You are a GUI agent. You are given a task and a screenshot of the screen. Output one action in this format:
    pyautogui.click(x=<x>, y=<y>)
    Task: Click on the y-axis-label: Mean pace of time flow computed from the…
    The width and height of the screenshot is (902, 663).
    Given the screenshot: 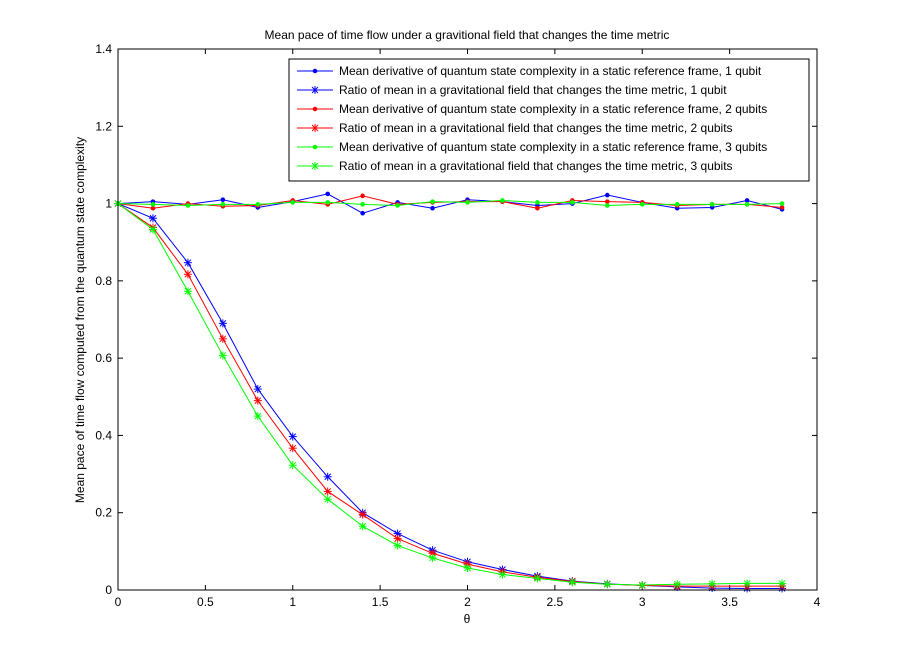 What is the action you would take?
    pyautogui.click(x=80, y=320)
    